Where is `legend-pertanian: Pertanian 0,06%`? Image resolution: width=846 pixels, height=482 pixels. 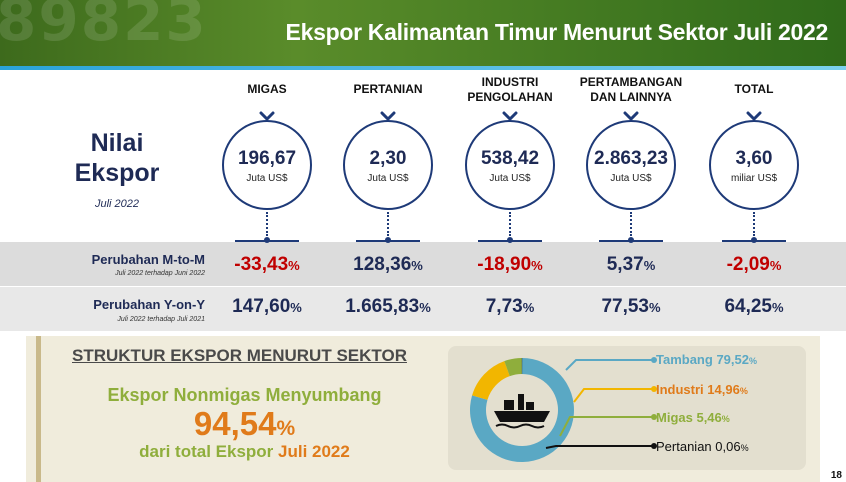 legend-pertanian: Pertanian 0,06% is located at coordinates (702, 446).